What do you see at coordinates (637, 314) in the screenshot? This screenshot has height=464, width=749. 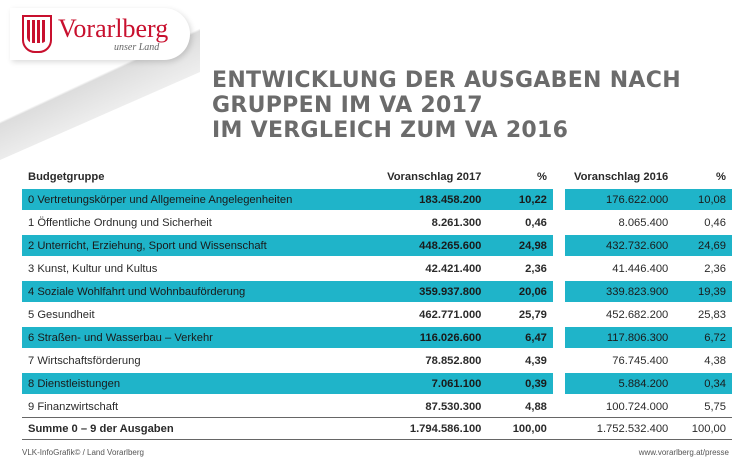 I see `cell-va2016: 452.682.200` at bounding box center [637, 314].